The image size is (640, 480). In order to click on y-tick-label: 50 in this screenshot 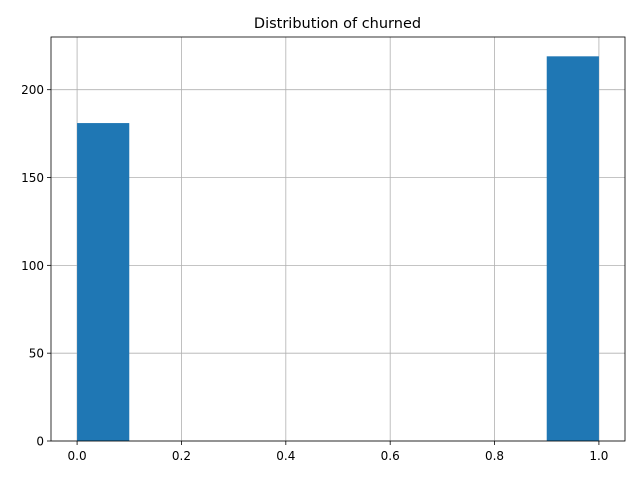, I will do `click(36, 354)`.